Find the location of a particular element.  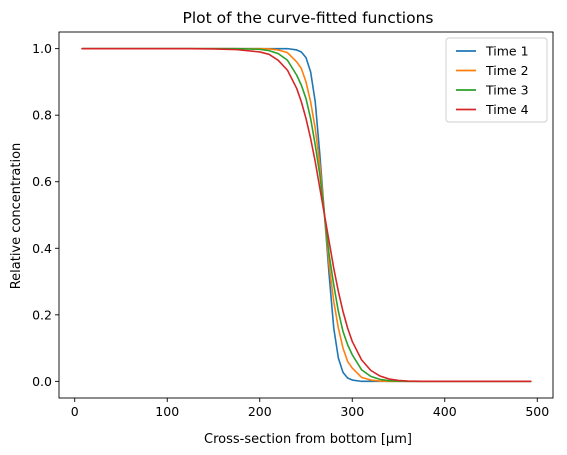

x-tick-label: 100 is located at coordinates (167, 411).